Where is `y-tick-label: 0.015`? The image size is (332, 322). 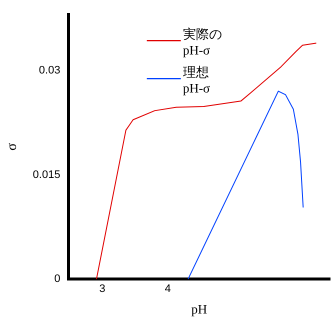 y-tick-label: 0.015 is located at coordinates (46, 174).